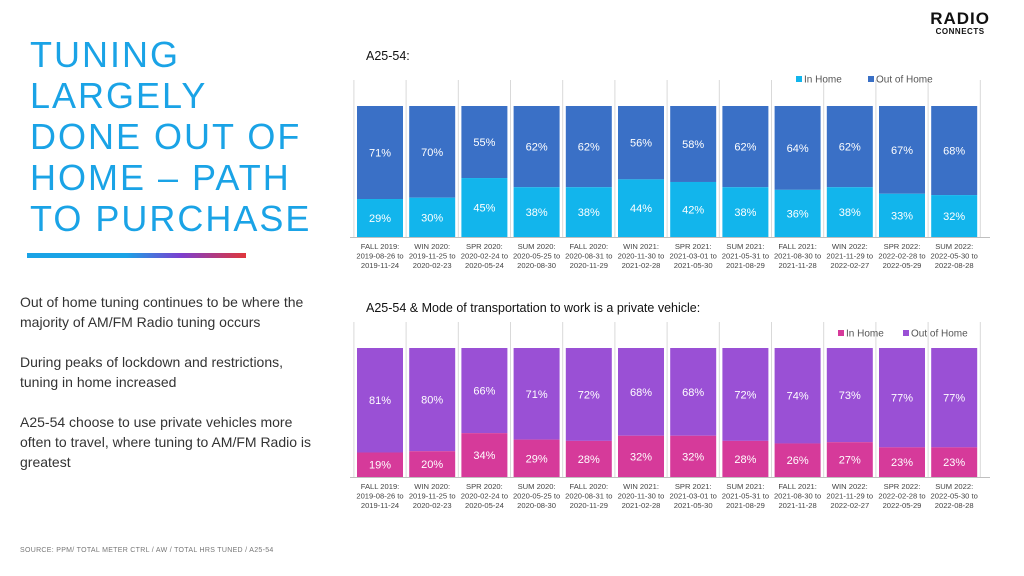 Image resolution: width=1024 pixels, height=576 pixels. Describe the element at coordinates (823, 80) in the screenshot. I see `legend-label: In Home` at that location.